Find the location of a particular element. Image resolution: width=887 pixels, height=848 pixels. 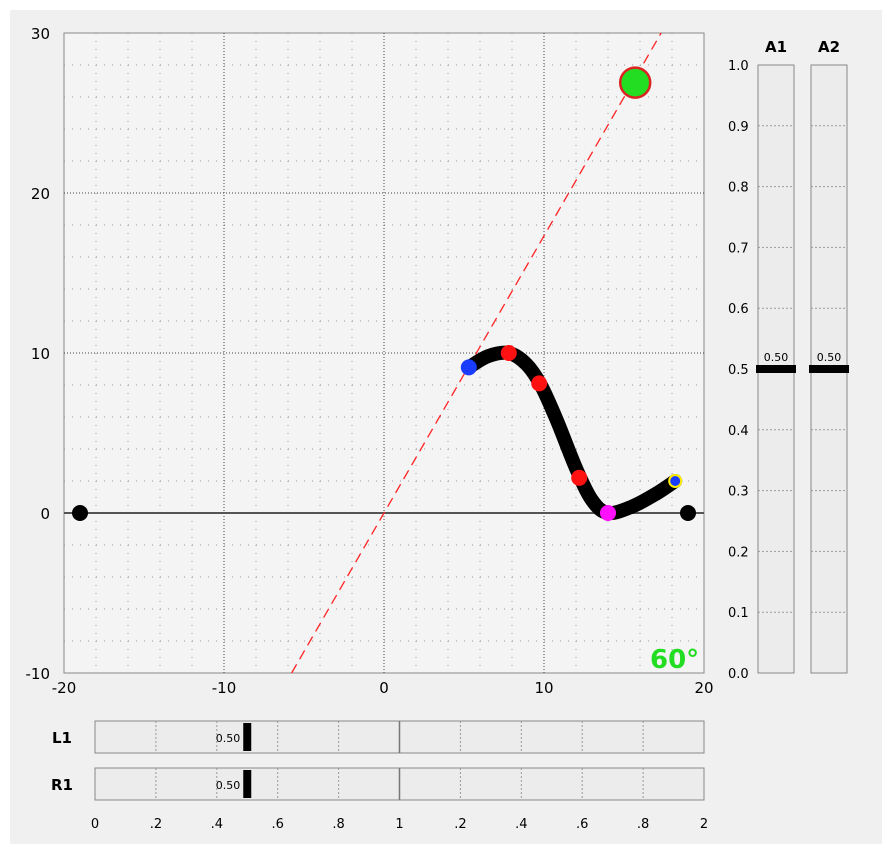

y-tick-label: 10 is located at coordinates (40, 354).